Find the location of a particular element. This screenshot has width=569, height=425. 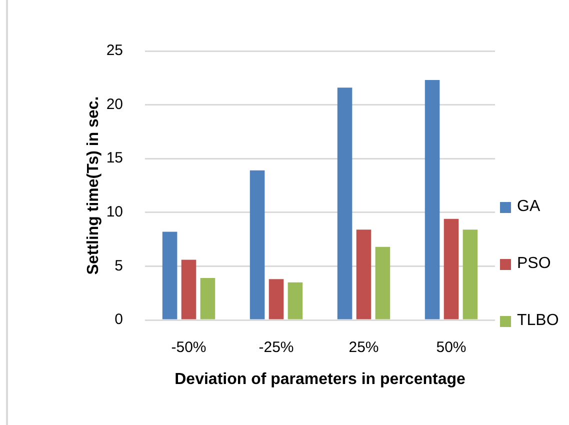

y-tick-label: 25 is located at coordinates (114, 51).